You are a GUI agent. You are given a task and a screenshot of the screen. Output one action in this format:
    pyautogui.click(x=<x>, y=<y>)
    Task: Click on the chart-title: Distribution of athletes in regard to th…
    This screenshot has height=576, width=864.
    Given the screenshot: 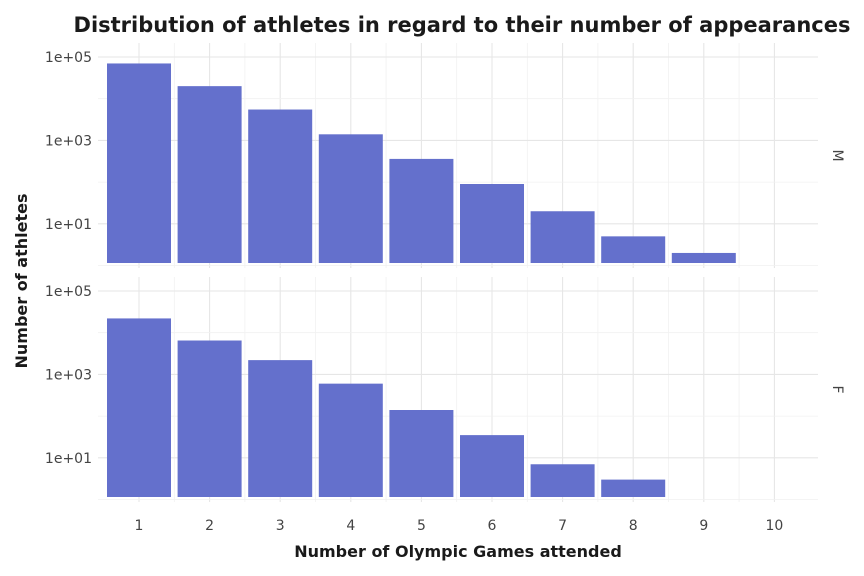 What is the action you would take?
    pyautogui.click(x=462, y=25)
    